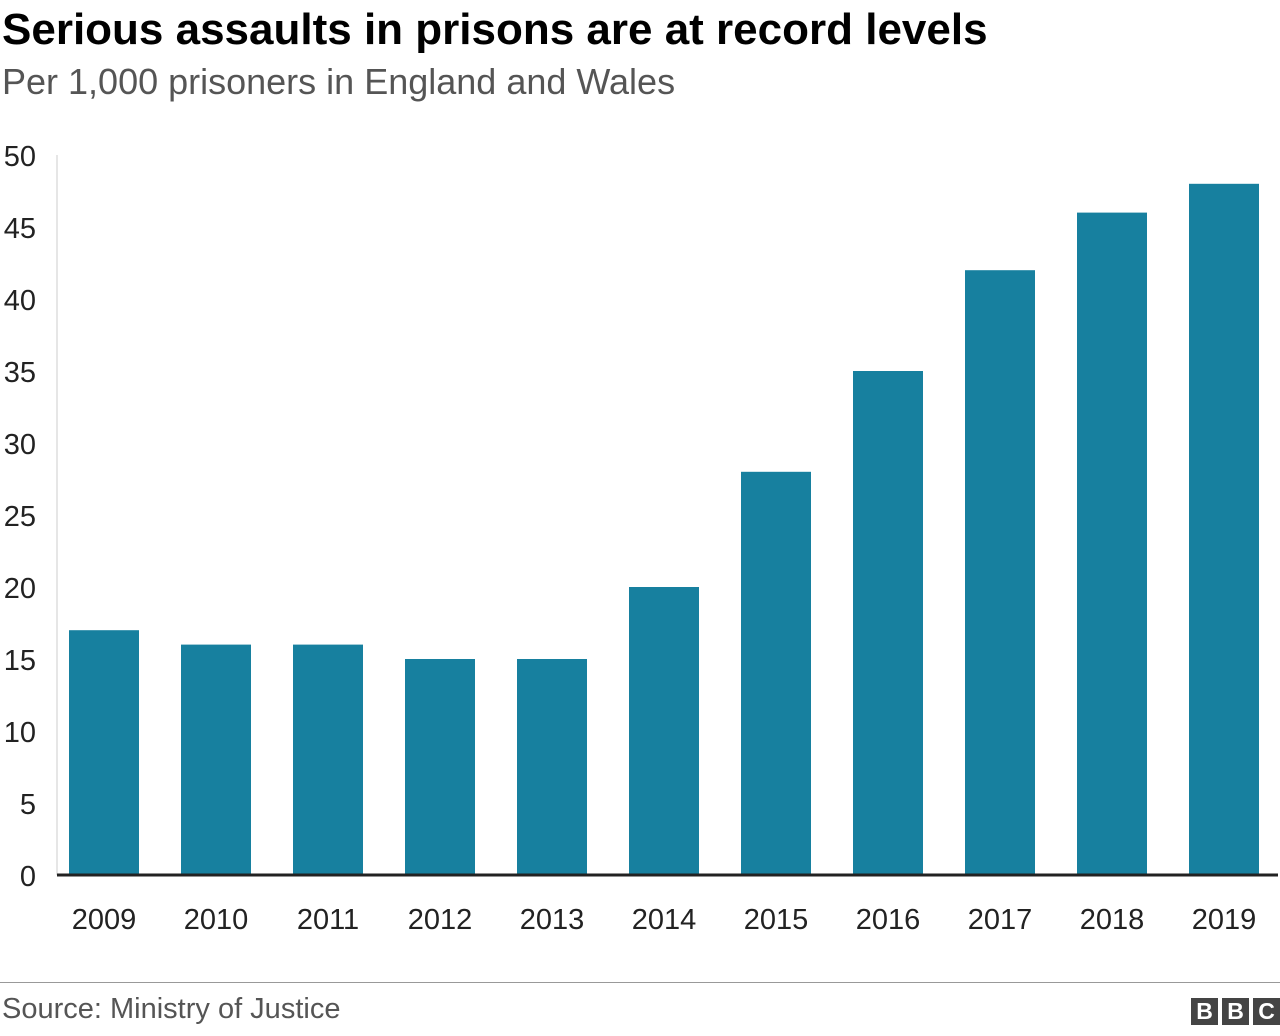  Describe the element at coordinates (552, 920) in the screenshot. I see `x-tick-label: 2013` at that location.